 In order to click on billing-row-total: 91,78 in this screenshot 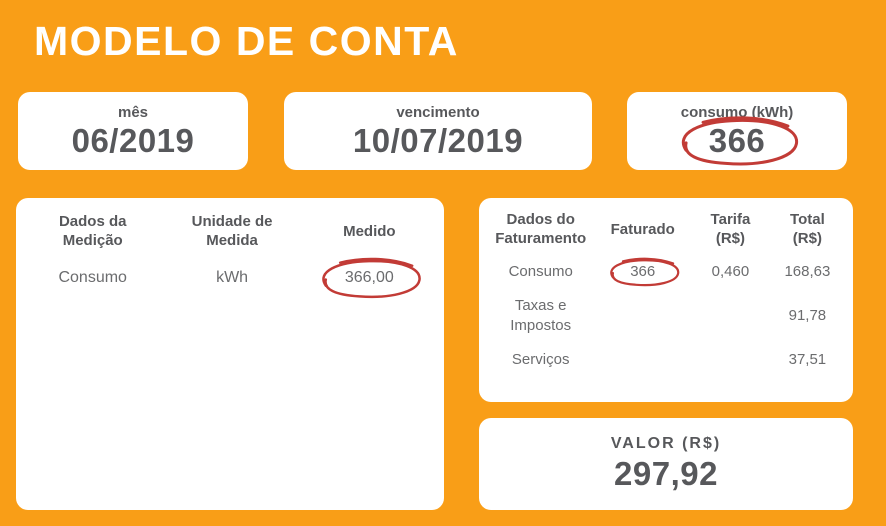, I will do `click(807, 315)`.